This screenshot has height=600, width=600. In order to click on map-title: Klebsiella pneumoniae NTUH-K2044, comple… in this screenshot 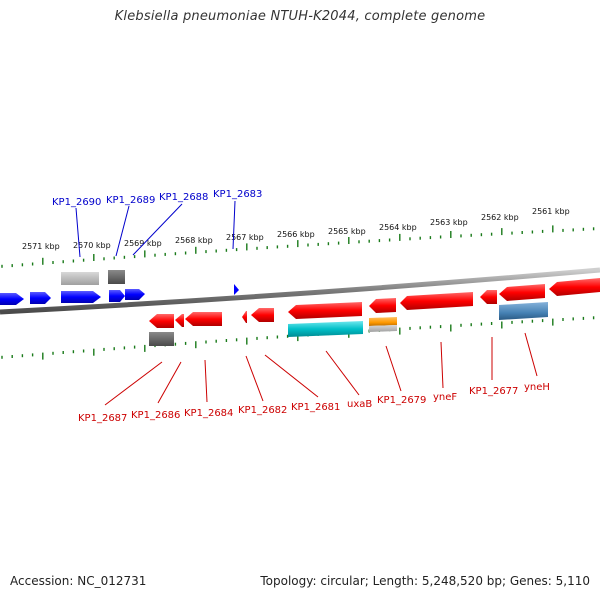, I will do `click(300, 16)`.